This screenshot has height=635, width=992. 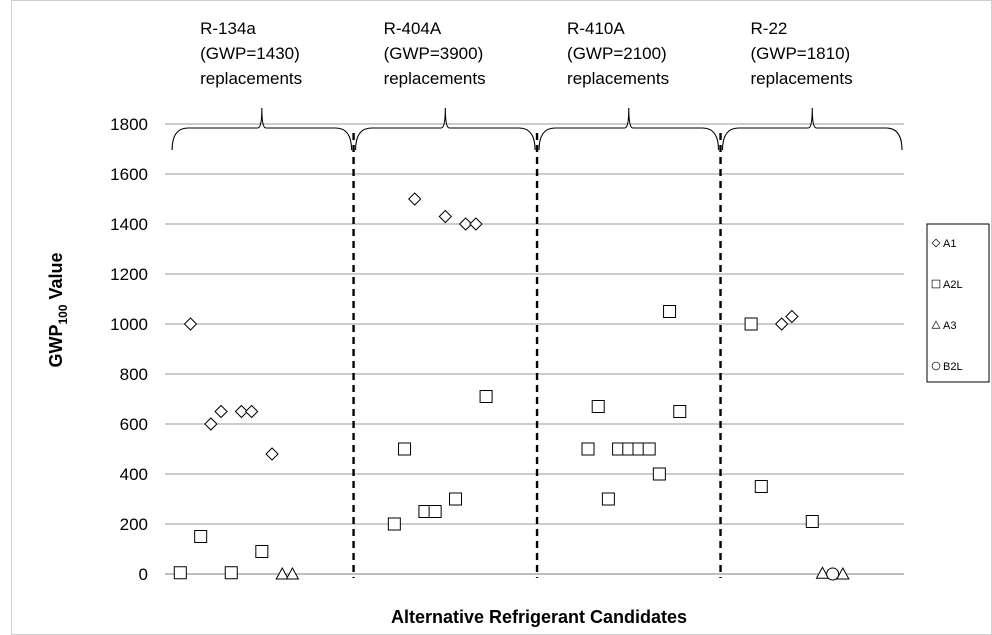 I want to click on legend-label: B2L, so click(x=953, y=367).